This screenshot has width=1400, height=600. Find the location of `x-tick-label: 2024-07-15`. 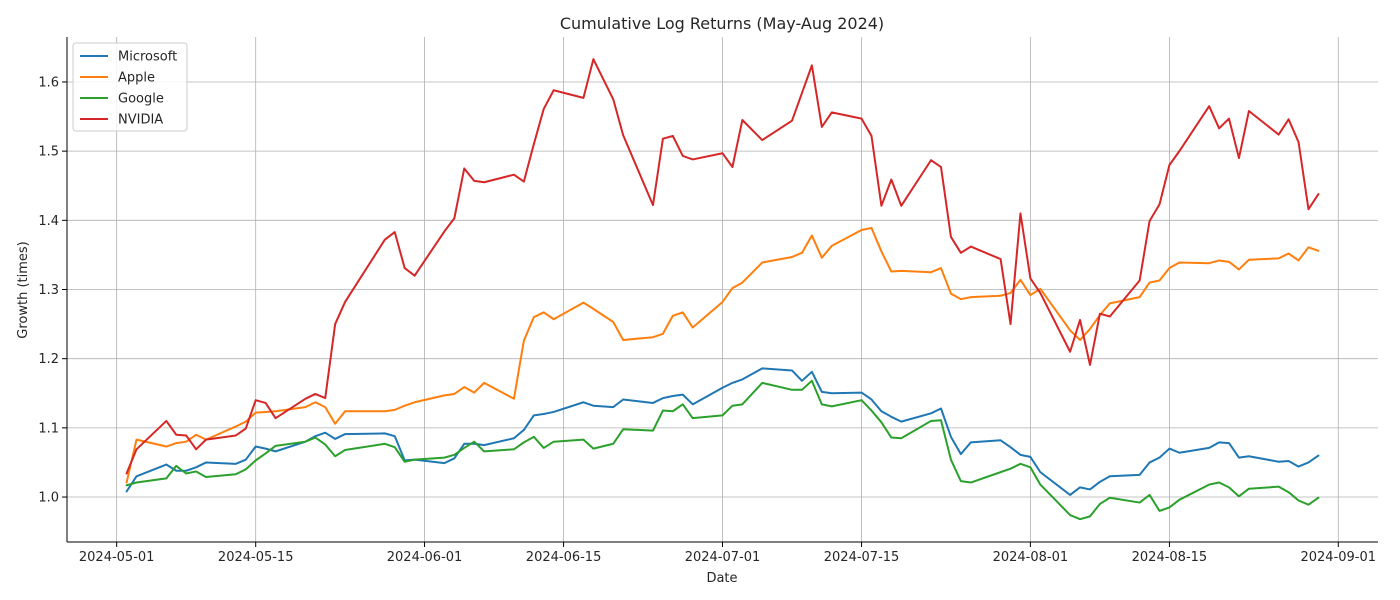

x-tick-label: 2024-07-15 is located at coordinates (862, 557).